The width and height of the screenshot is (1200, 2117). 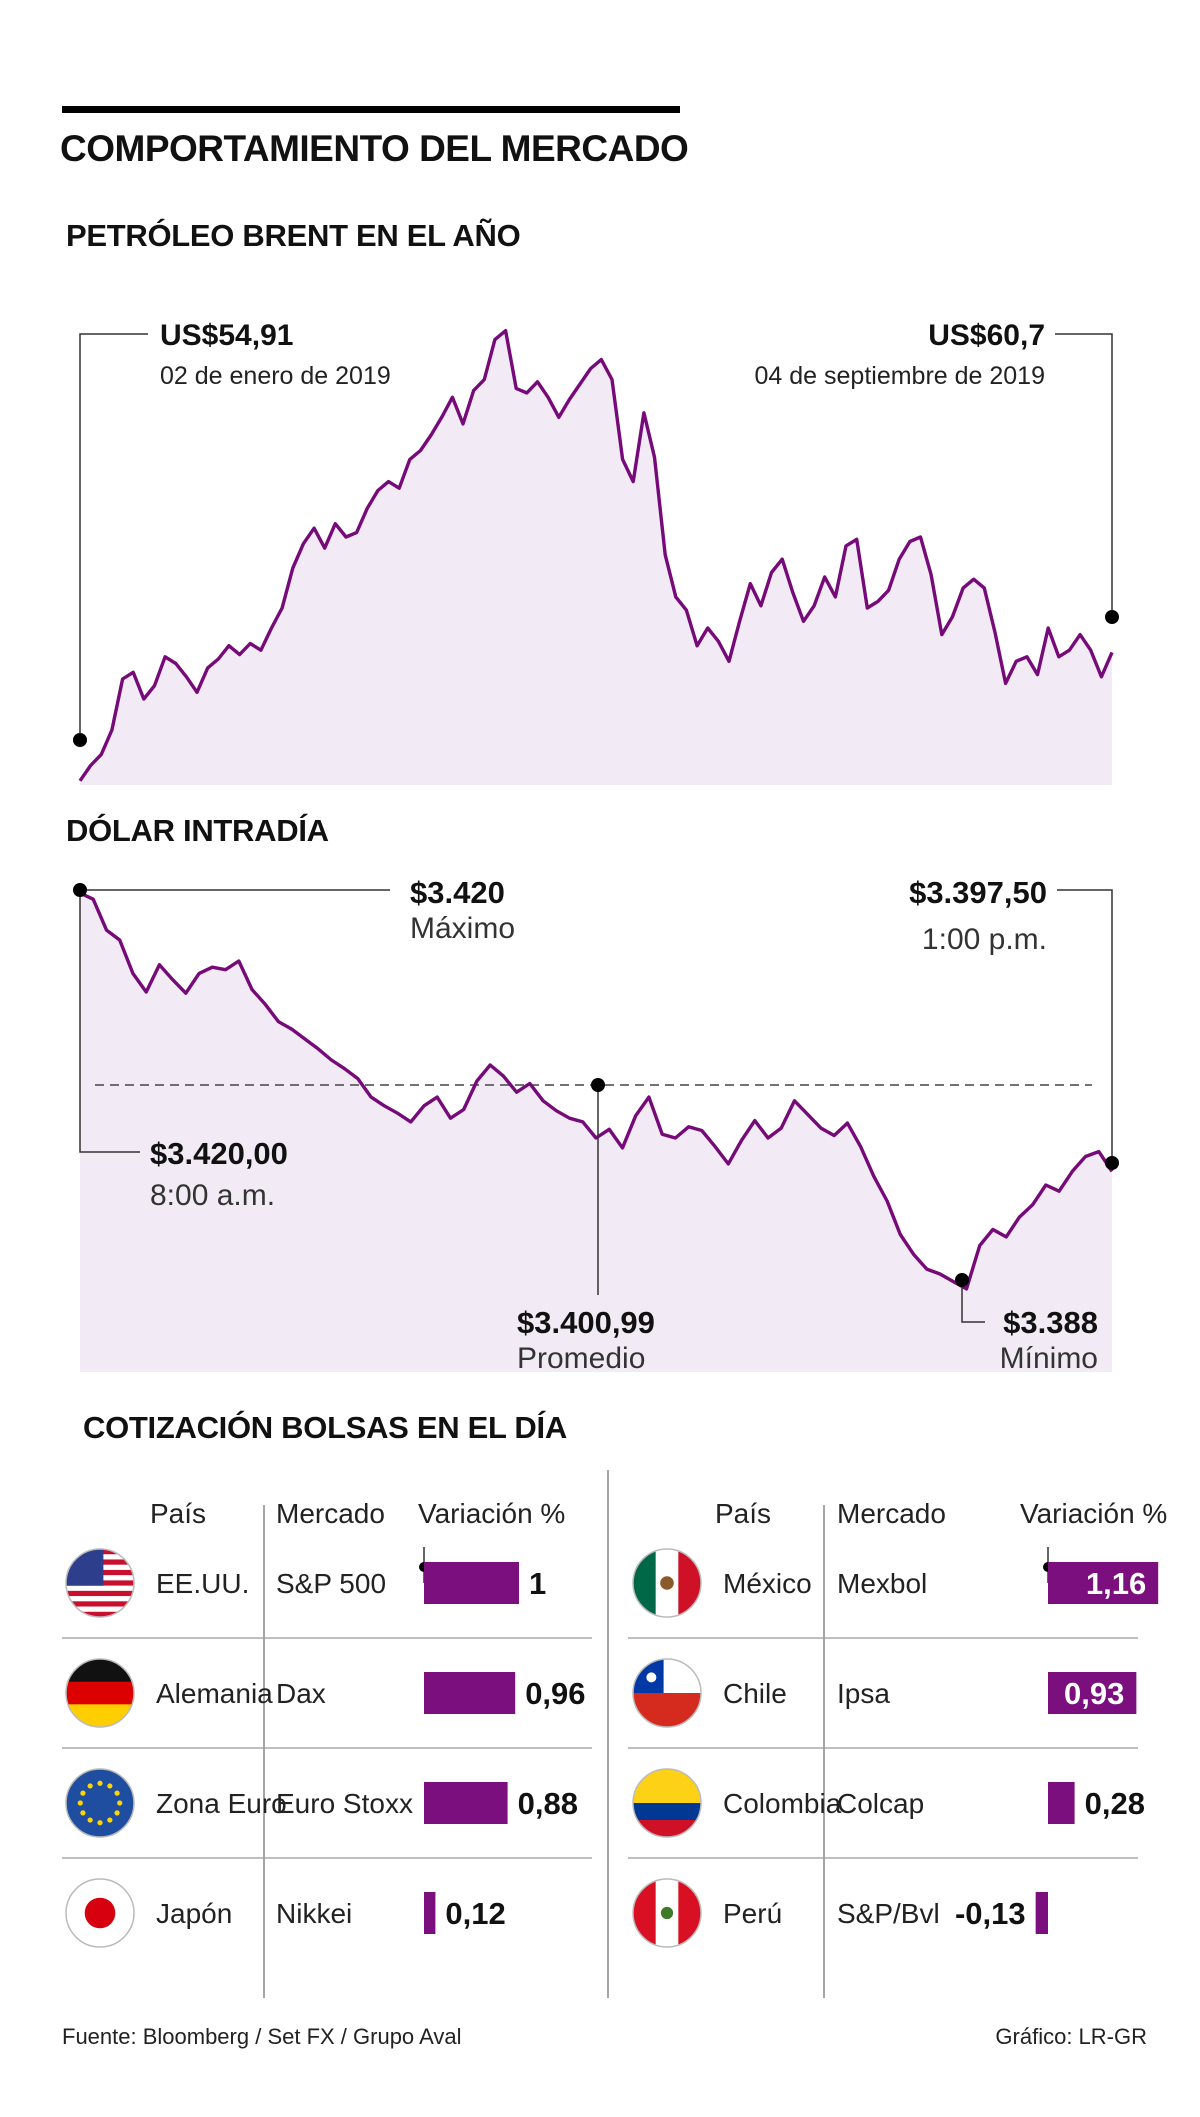 What do you see at coordinates (743, 1513) in the screenshot?
I see `right-header-pais: País` at bounding box center [743, 1513].